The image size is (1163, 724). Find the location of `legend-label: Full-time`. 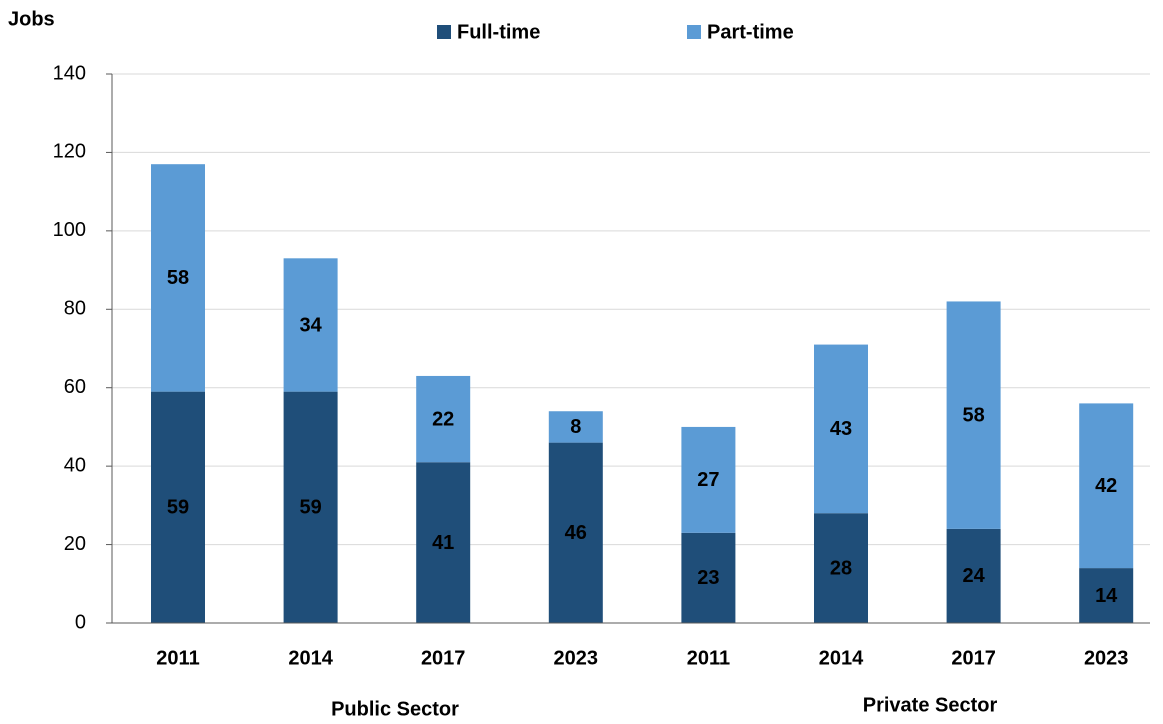

legend-label: Full-time is located at coordinates (498, 32).